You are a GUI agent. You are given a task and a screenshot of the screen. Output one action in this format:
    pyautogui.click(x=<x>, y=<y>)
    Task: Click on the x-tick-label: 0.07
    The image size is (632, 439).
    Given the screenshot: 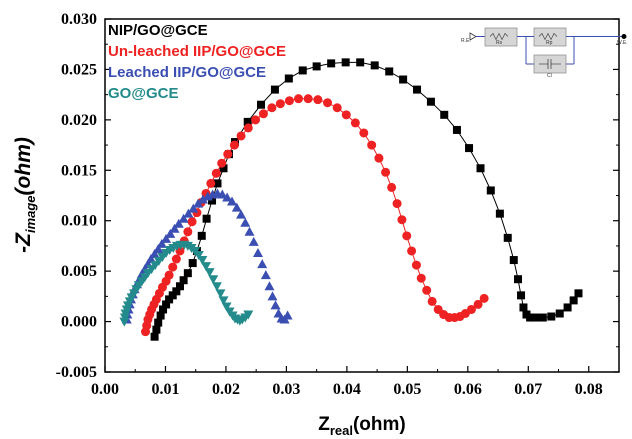 What is the action you would take?
    pyautogui.click(x=528, y=389)
    